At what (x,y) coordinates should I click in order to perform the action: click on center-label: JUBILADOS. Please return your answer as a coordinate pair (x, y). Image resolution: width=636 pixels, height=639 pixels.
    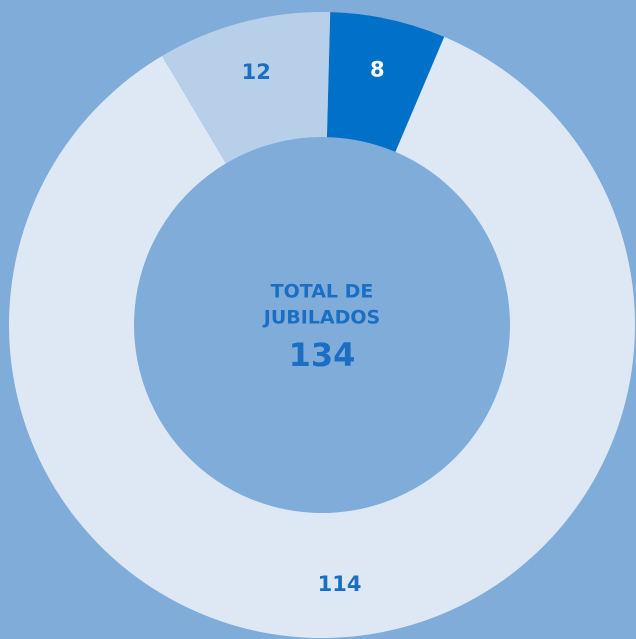
    Looking at the image, I should click on (321, 318).